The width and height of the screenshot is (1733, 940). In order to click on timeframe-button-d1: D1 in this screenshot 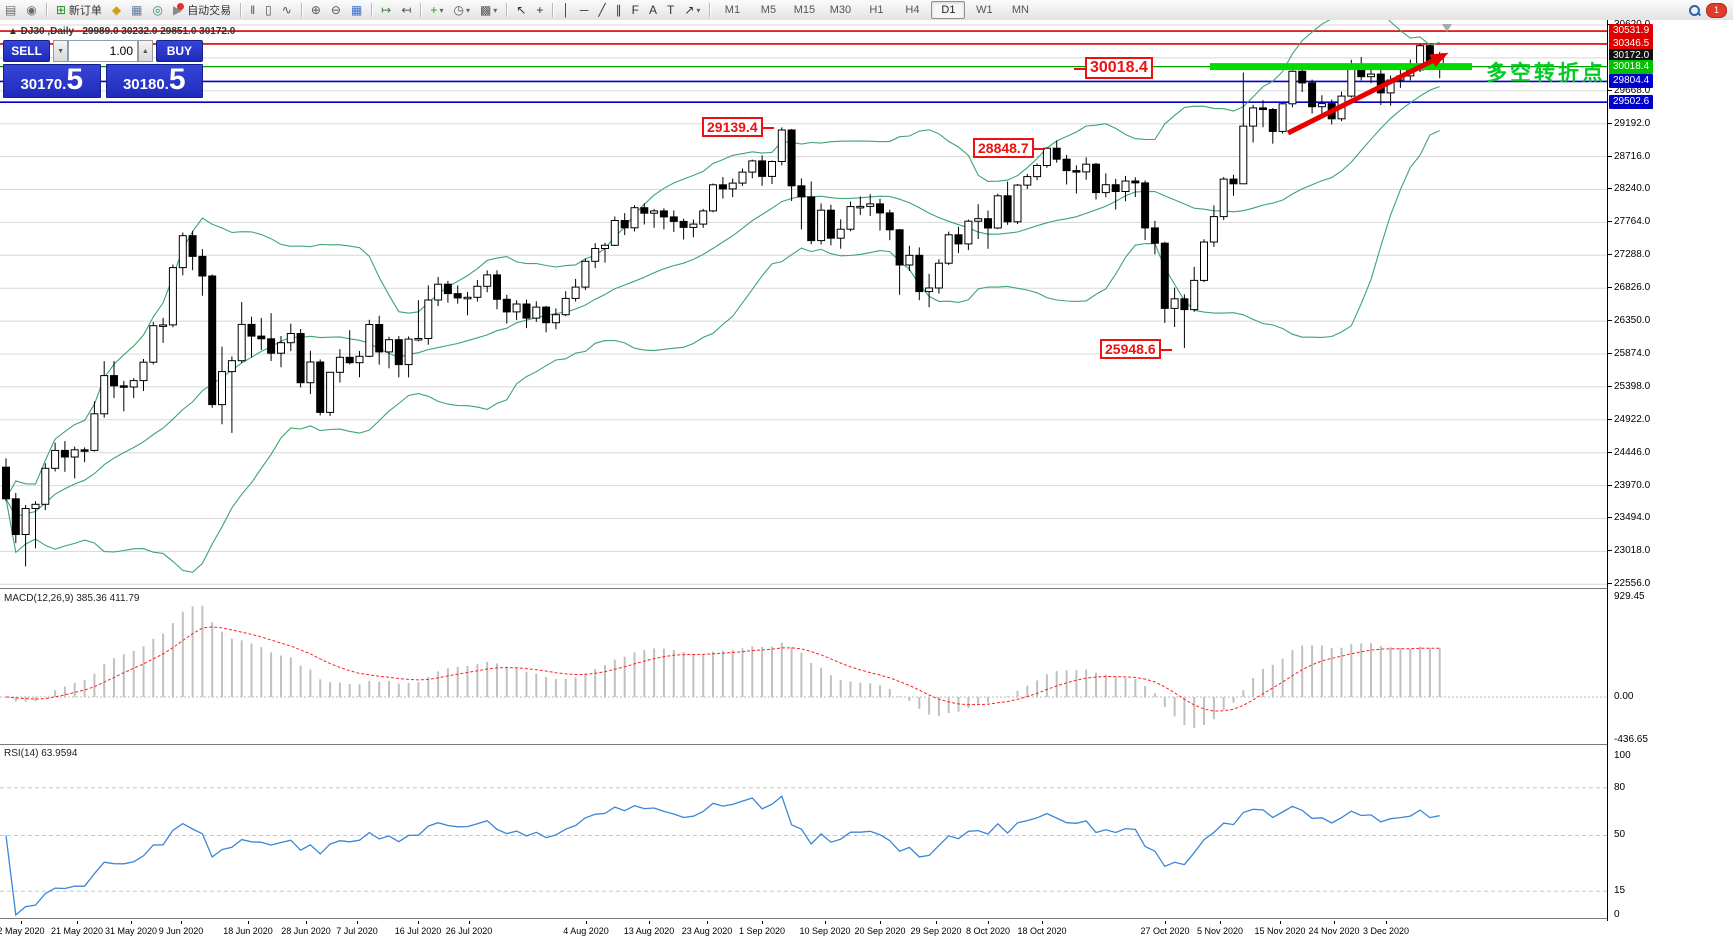, I will do `click(948, 10)`.